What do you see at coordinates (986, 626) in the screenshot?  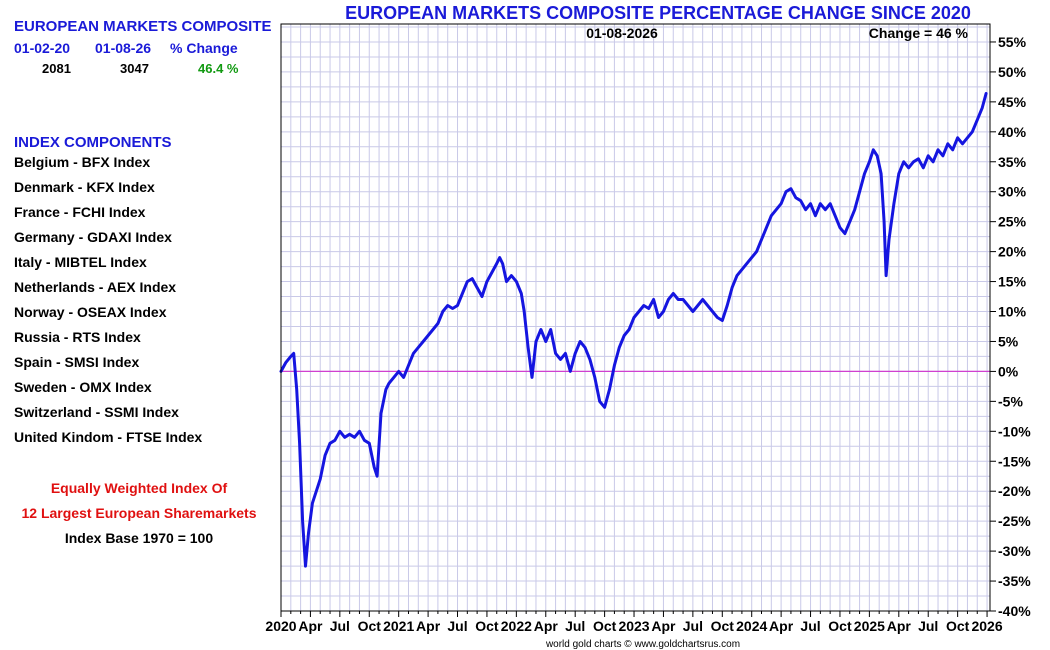 I see `x-tick-label: 2026` at bounding box center [986, 626].